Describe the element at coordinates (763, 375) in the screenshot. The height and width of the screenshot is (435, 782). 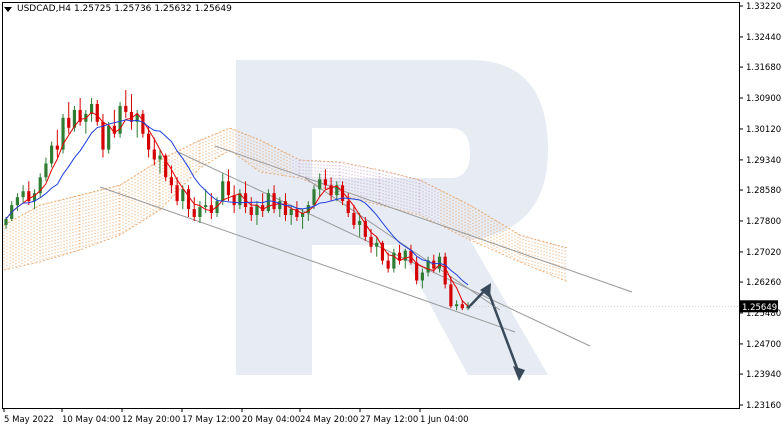
I see `y-tick-label: 1.23940` at that location.